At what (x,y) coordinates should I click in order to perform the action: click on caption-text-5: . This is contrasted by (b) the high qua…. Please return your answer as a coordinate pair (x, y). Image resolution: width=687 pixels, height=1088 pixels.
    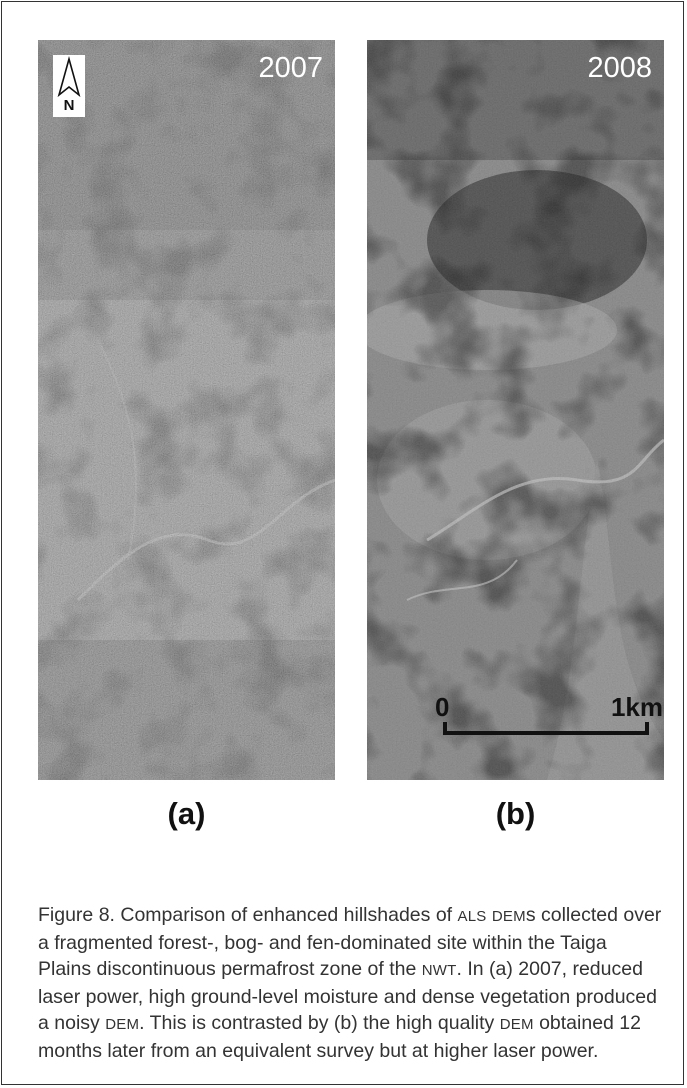
    Looking at the image, I should click on (319, 1023).